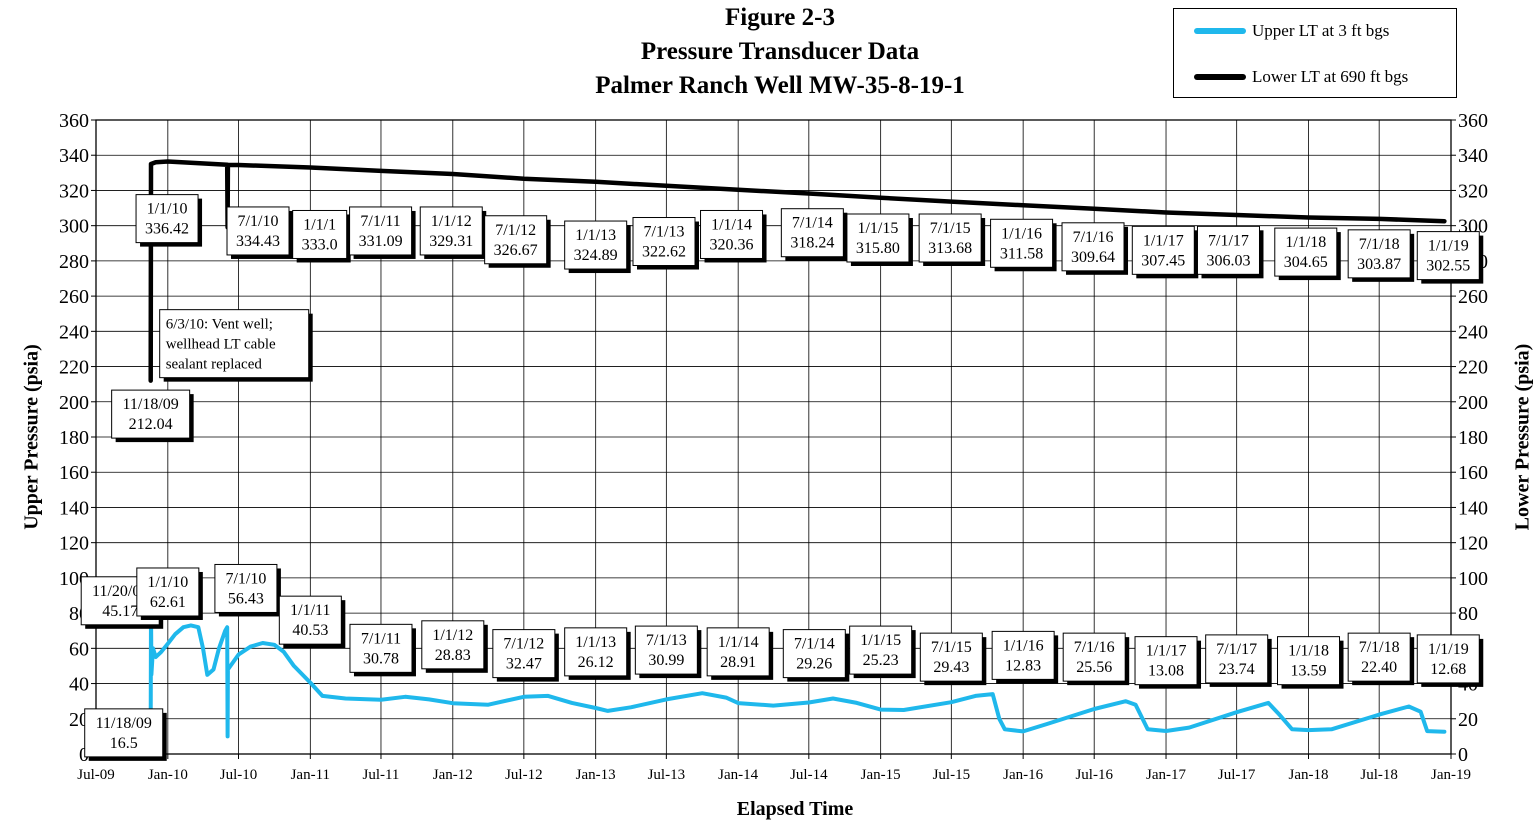 The height and width of the screenshot is (828, 1539). Describe the element at coordinates (595, 235) in the screenshot. I see `callout-label: 1/1/13` at that location.